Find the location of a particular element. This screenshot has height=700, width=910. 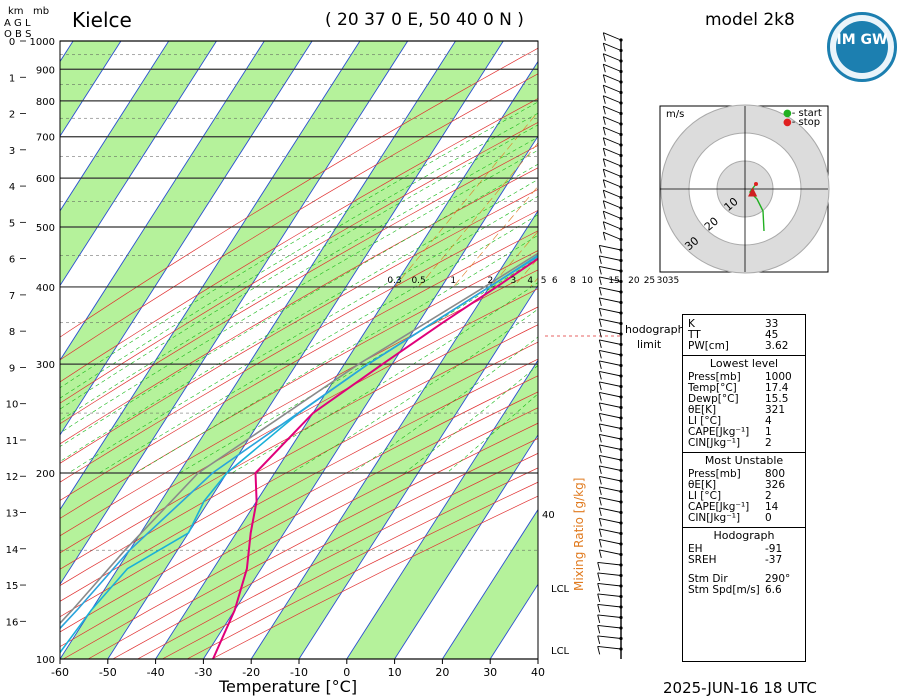

mixing-ratio-label: 30 is located at coordinates (663, 281).